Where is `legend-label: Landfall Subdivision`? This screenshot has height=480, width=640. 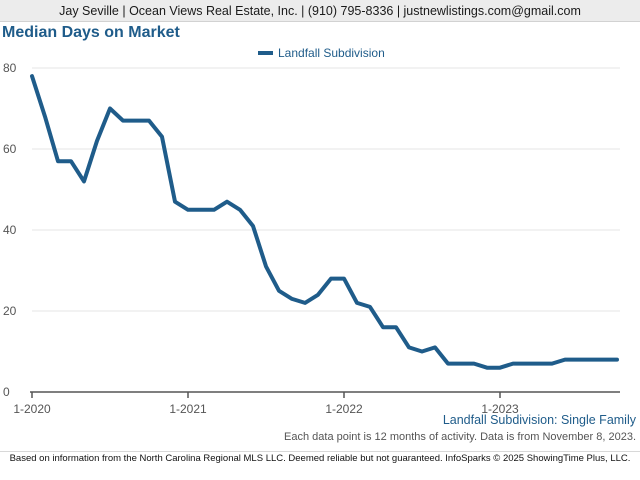 legend-label: Landfall Subdivision is located at coordinates (331, 53).